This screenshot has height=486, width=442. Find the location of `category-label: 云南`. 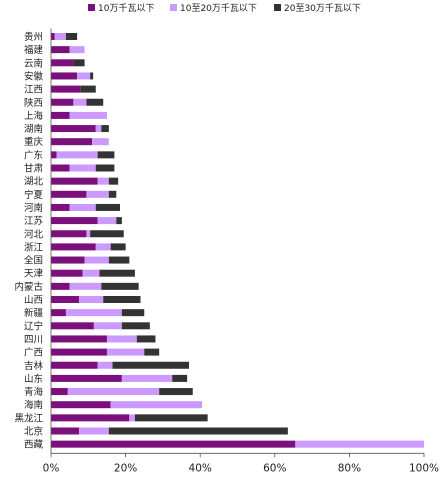

category-label: 云南 is located at coordinates (33, 63).